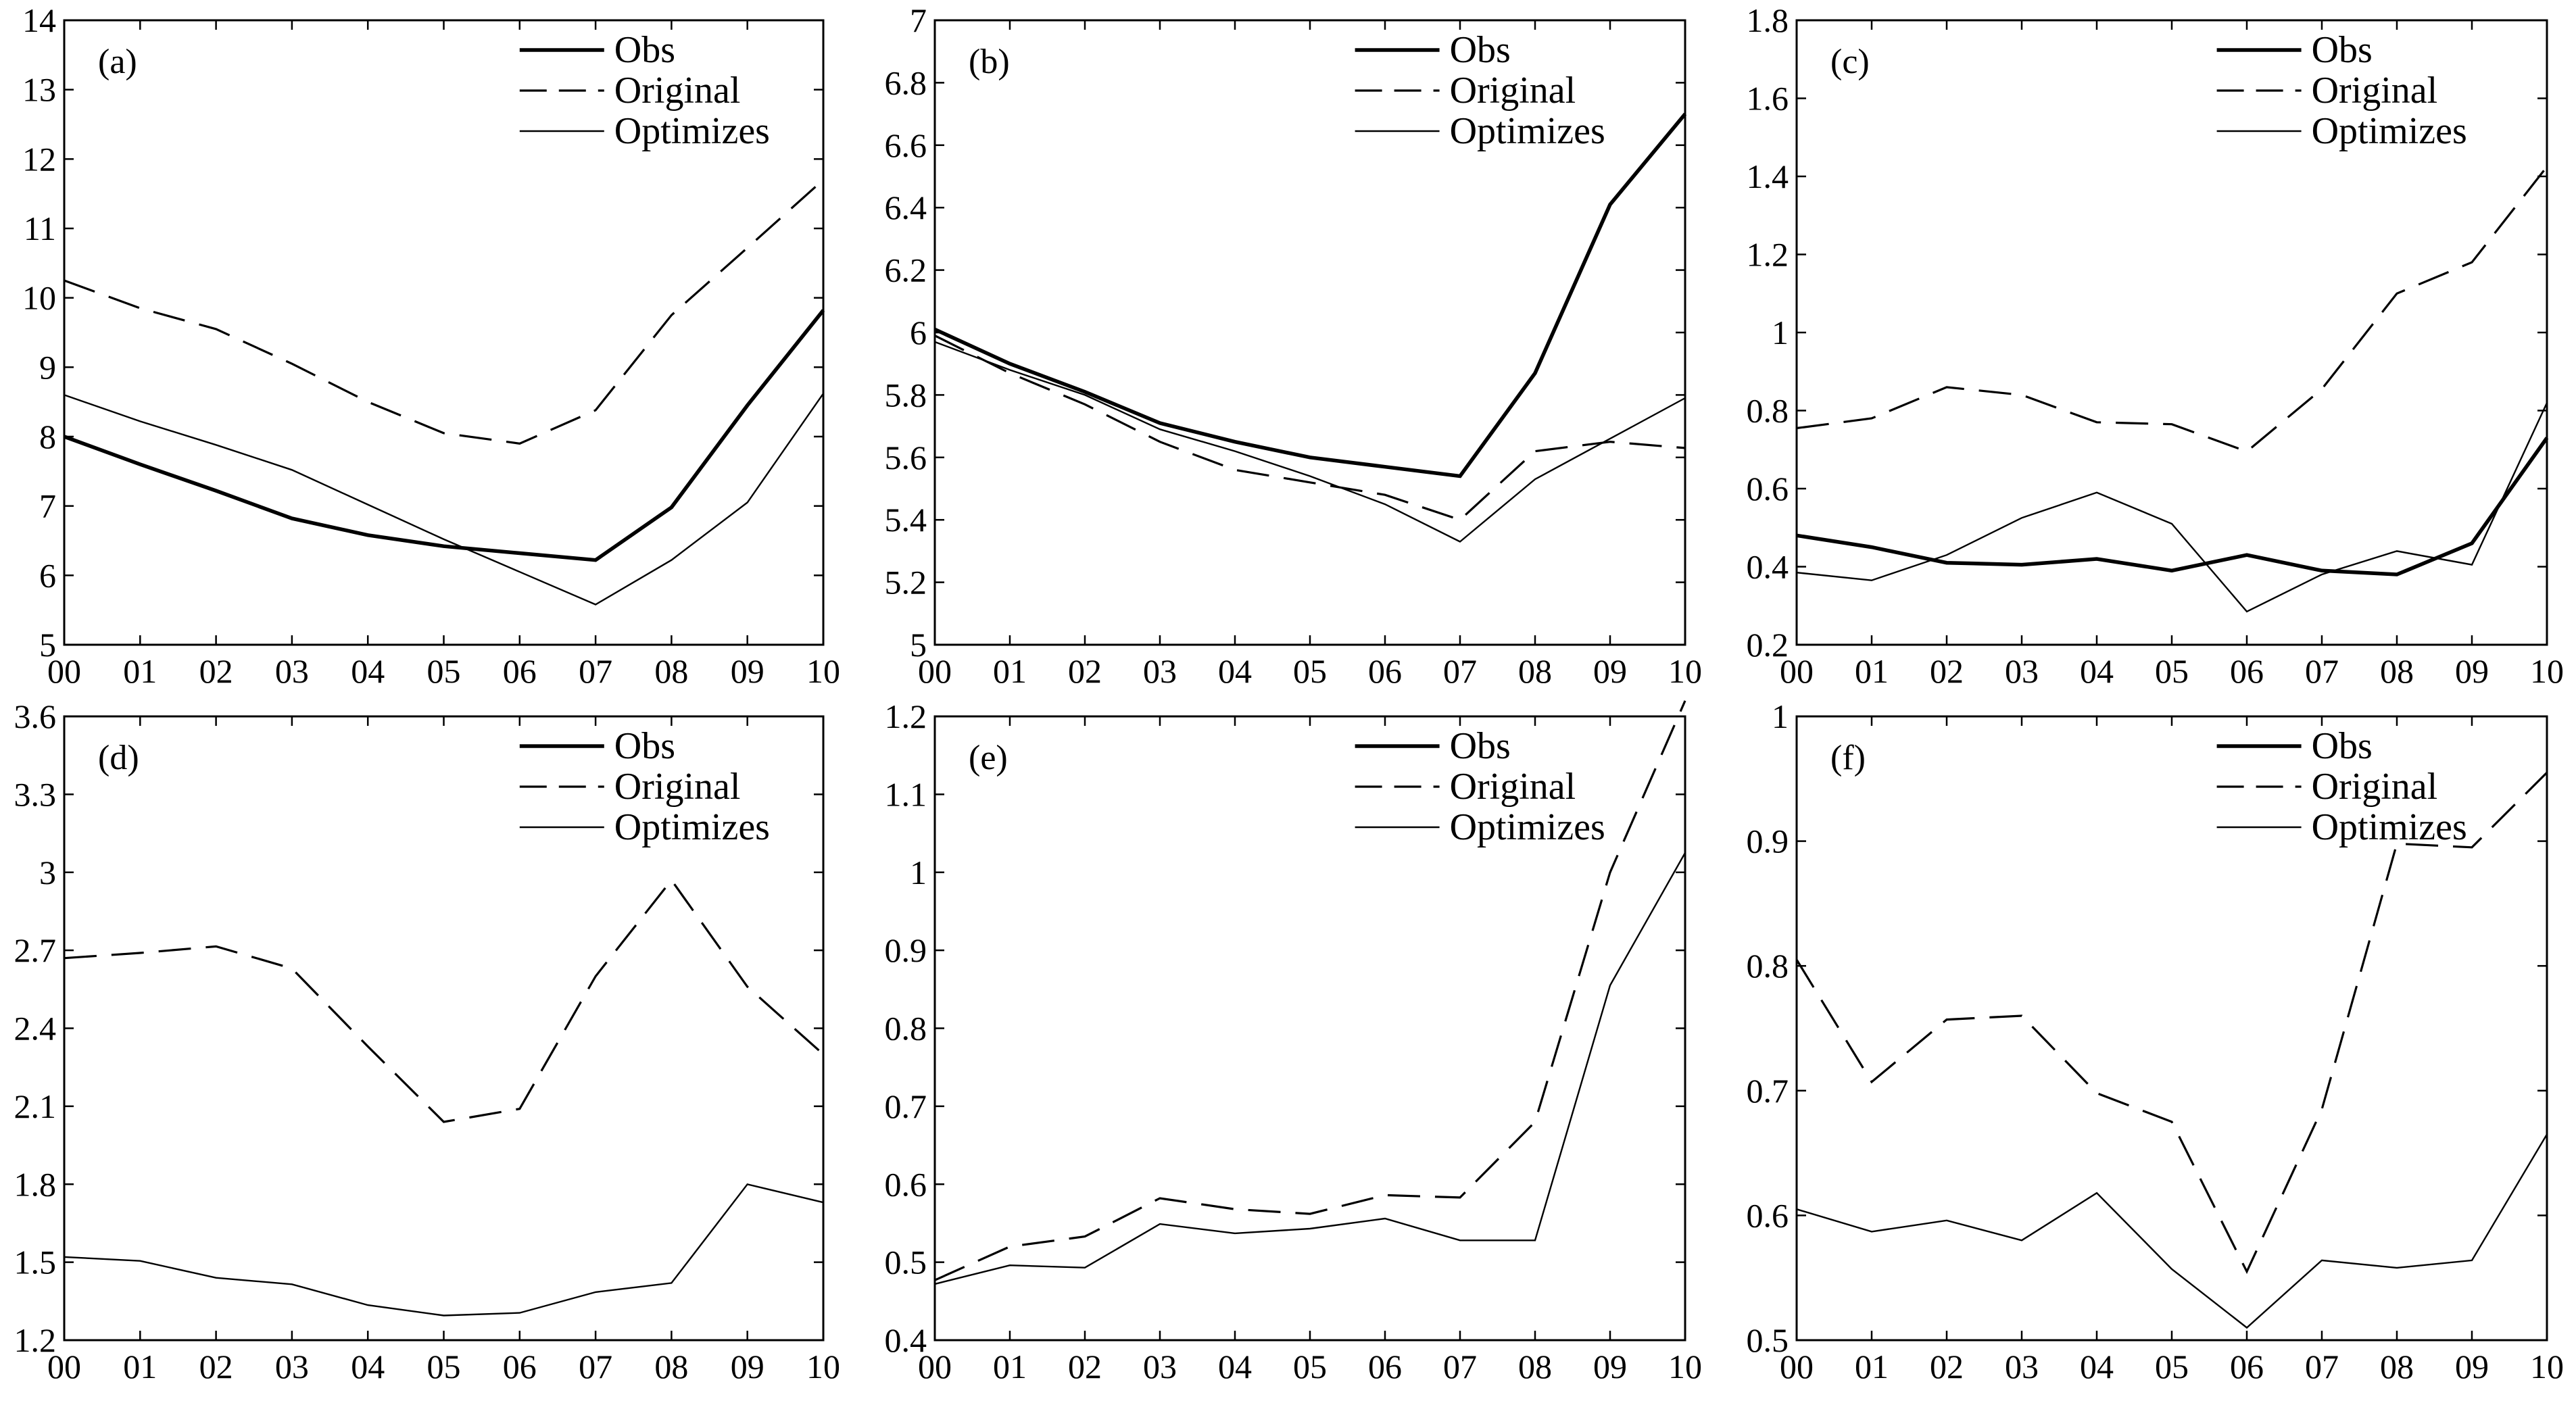 Image resolution: width=2576 pixels, height=1401 pixels. I want to click on y-tick-label: 0.9, so click(1768, 841).